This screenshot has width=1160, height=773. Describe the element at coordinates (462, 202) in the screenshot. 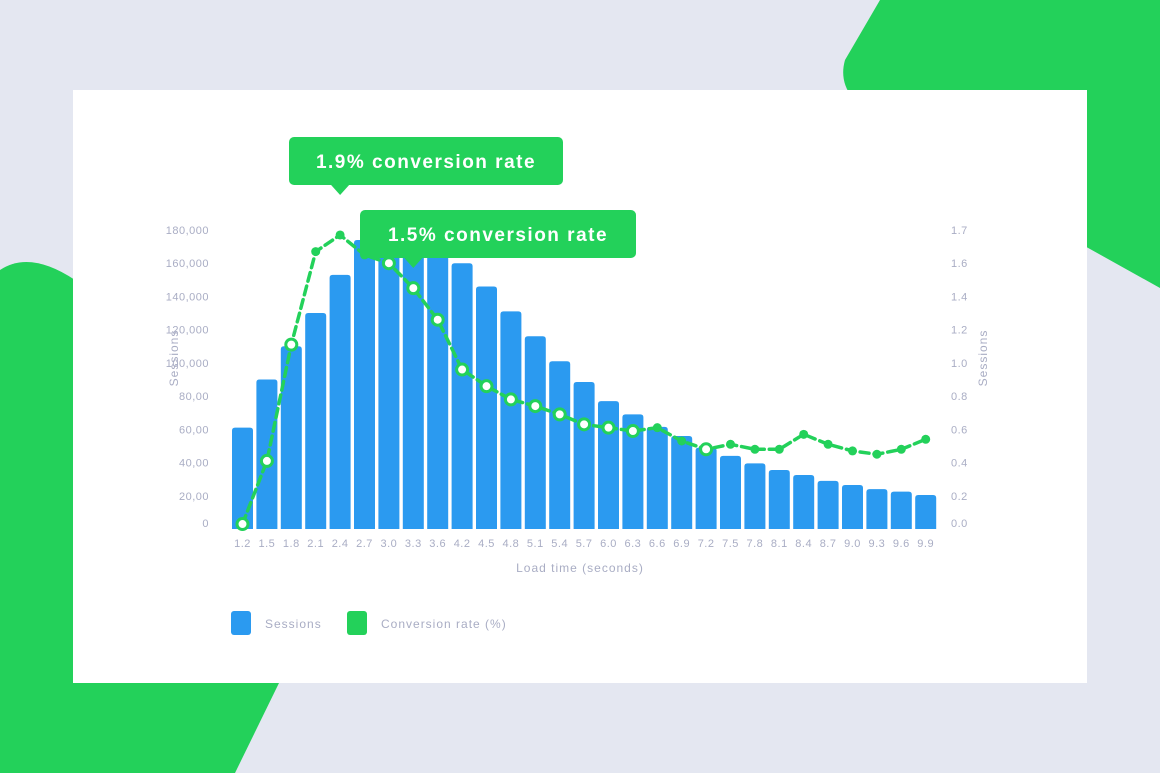

I see `callouts: 1.9% conversion rate 1.5% conversion rate` at that location.